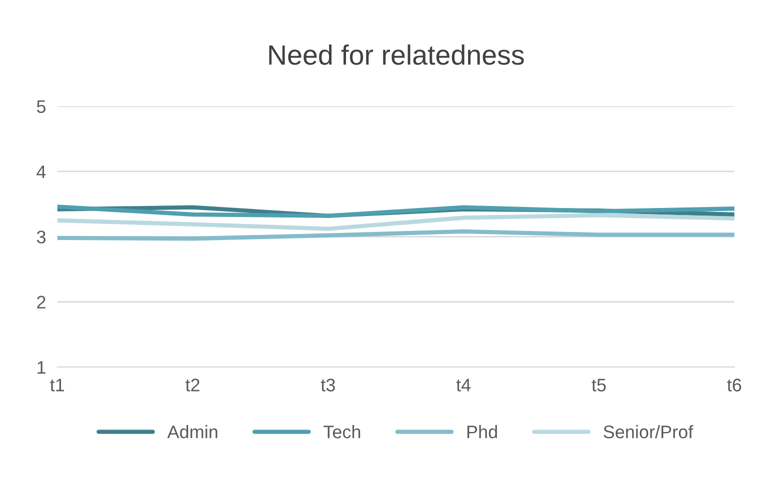 The width and height of the screenshot is (765, 483). What do you see at coordinates (482, 431) in the screenshot?
I see `legend-label: Phd` at bounding box center [482, 431].